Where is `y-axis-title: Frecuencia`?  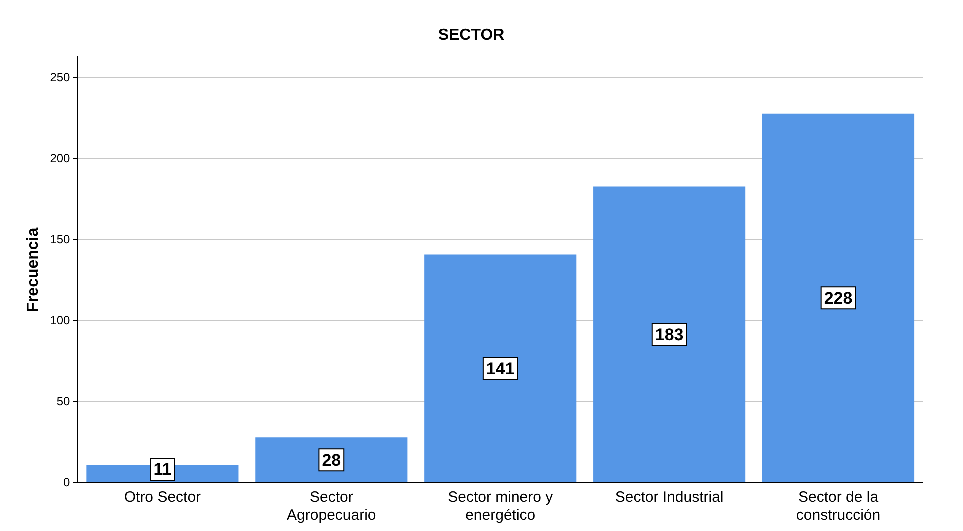
y-axis-title: Frecuencia is located at coordinates (33, 270).